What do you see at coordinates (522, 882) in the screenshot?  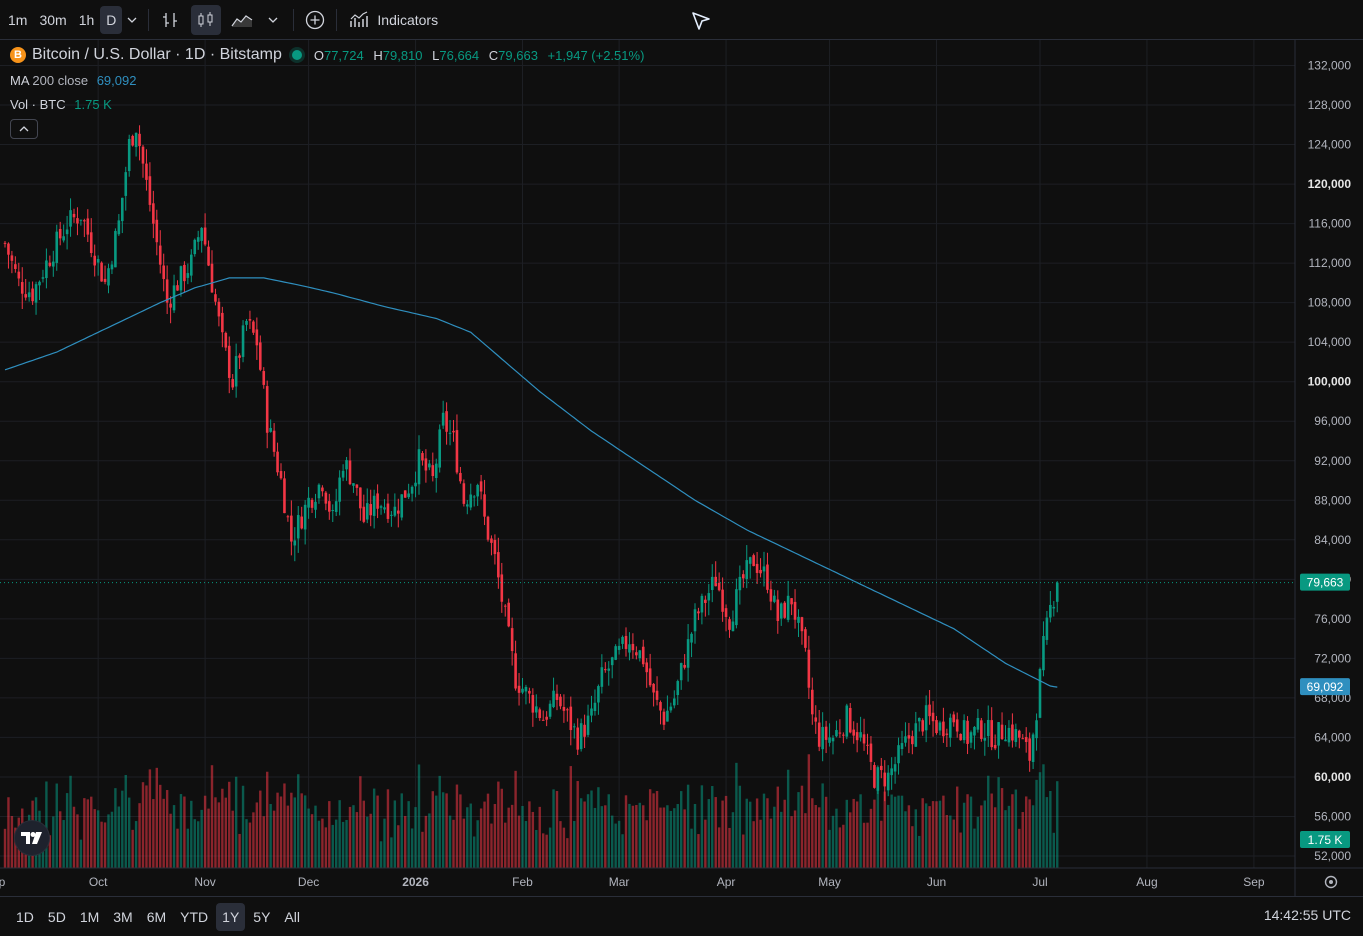 I see `x-tick-label: Feb` at bounding box center [522, 882].